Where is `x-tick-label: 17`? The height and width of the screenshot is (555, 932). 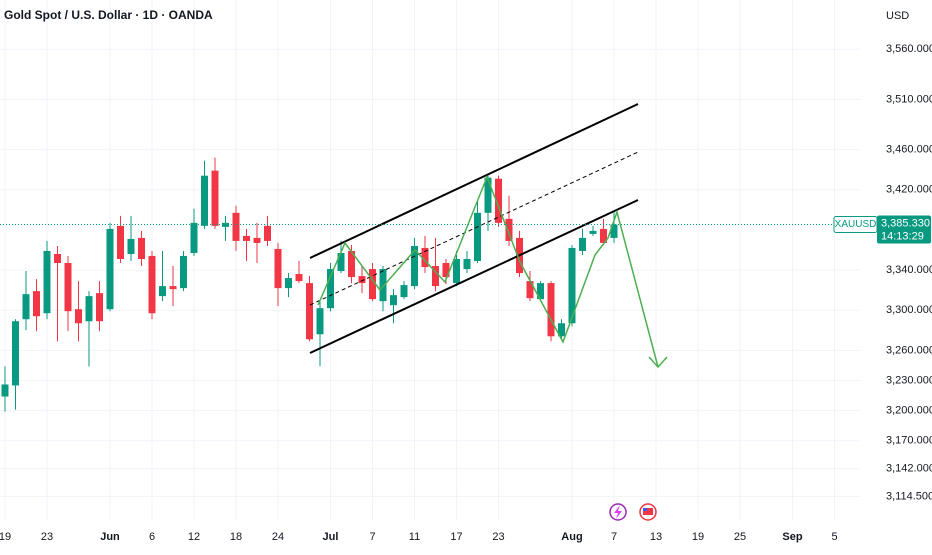
x-tick-label: 17 is located at coordinates (456, 537).